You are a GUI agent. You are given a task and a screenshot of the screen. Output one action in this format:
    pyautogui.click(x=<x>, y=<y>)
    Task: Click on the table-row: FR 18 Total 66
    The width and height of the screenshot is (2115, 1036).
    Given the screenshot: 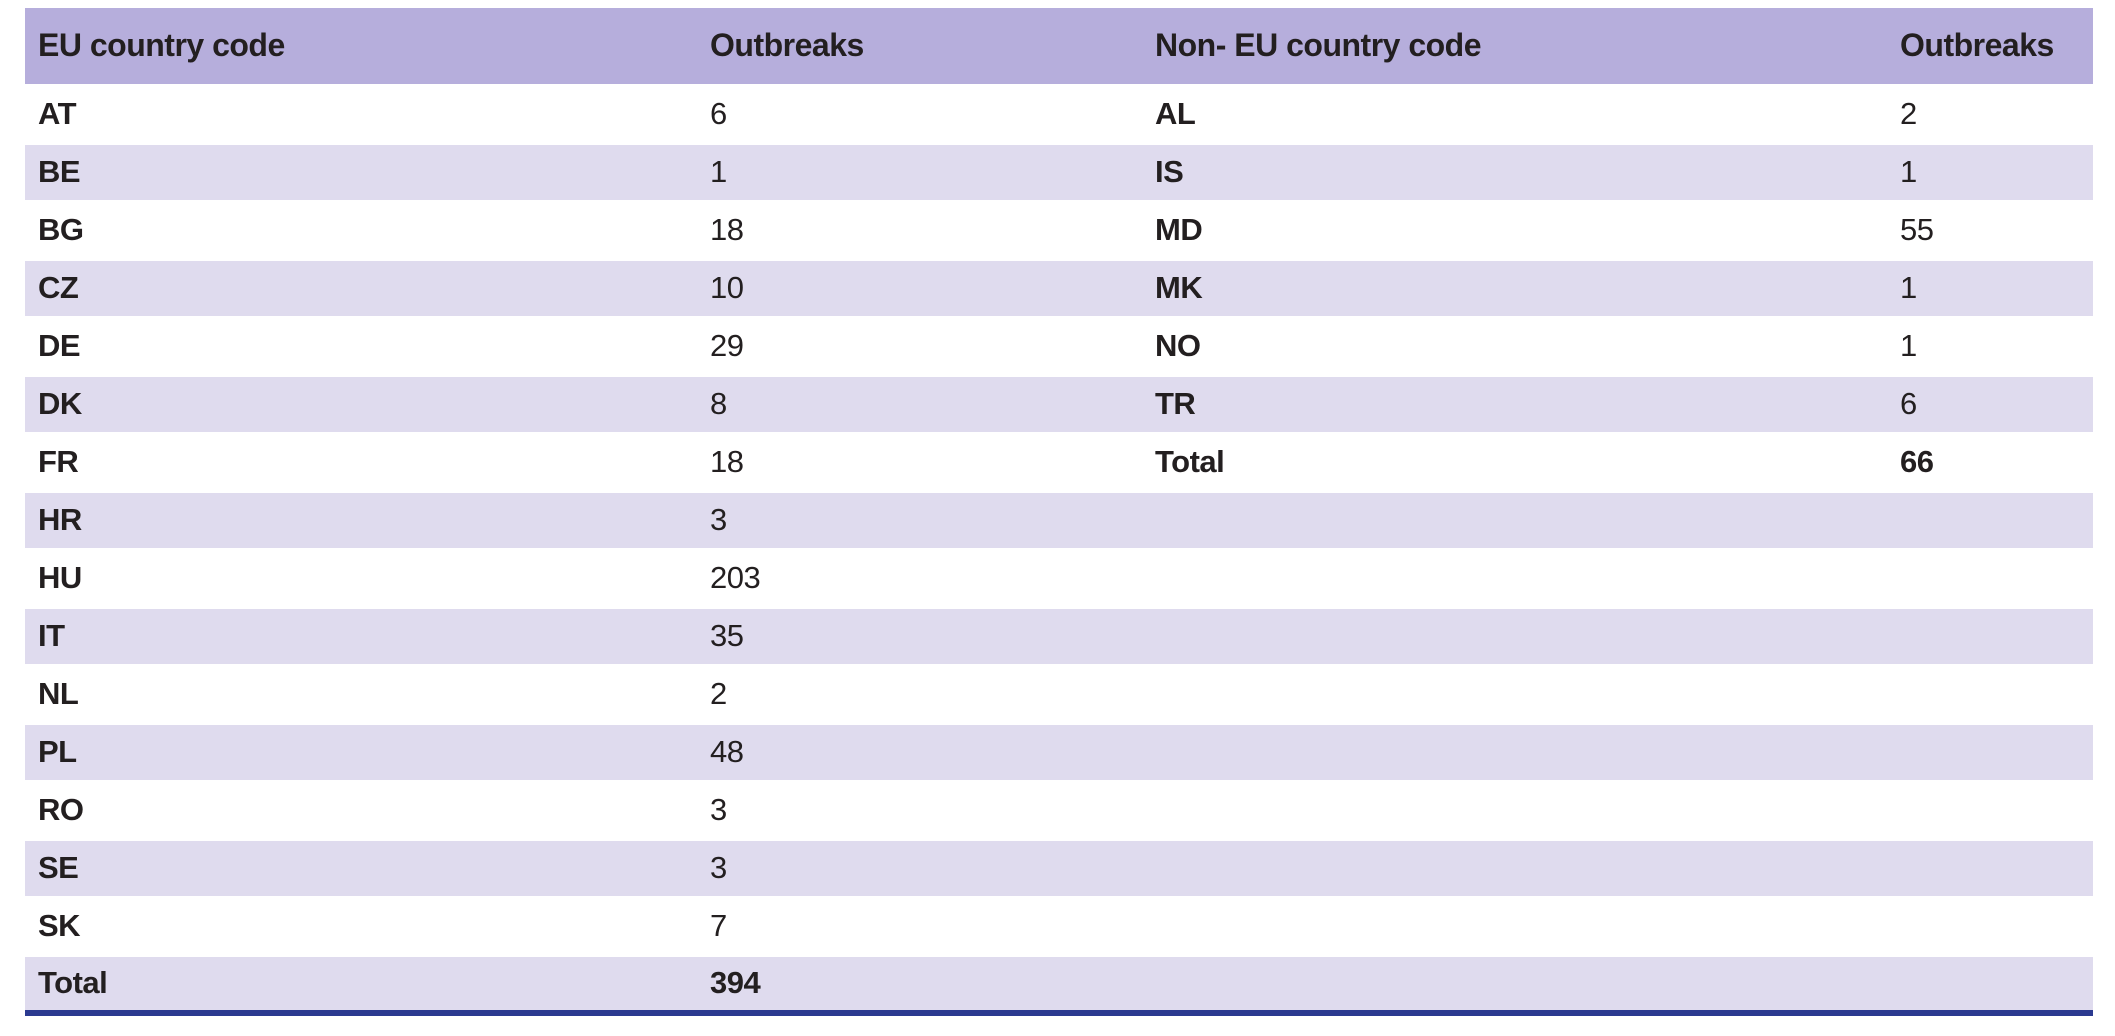 What is the action you would take?
    pyautogui.click(x=1059, y=461)
    